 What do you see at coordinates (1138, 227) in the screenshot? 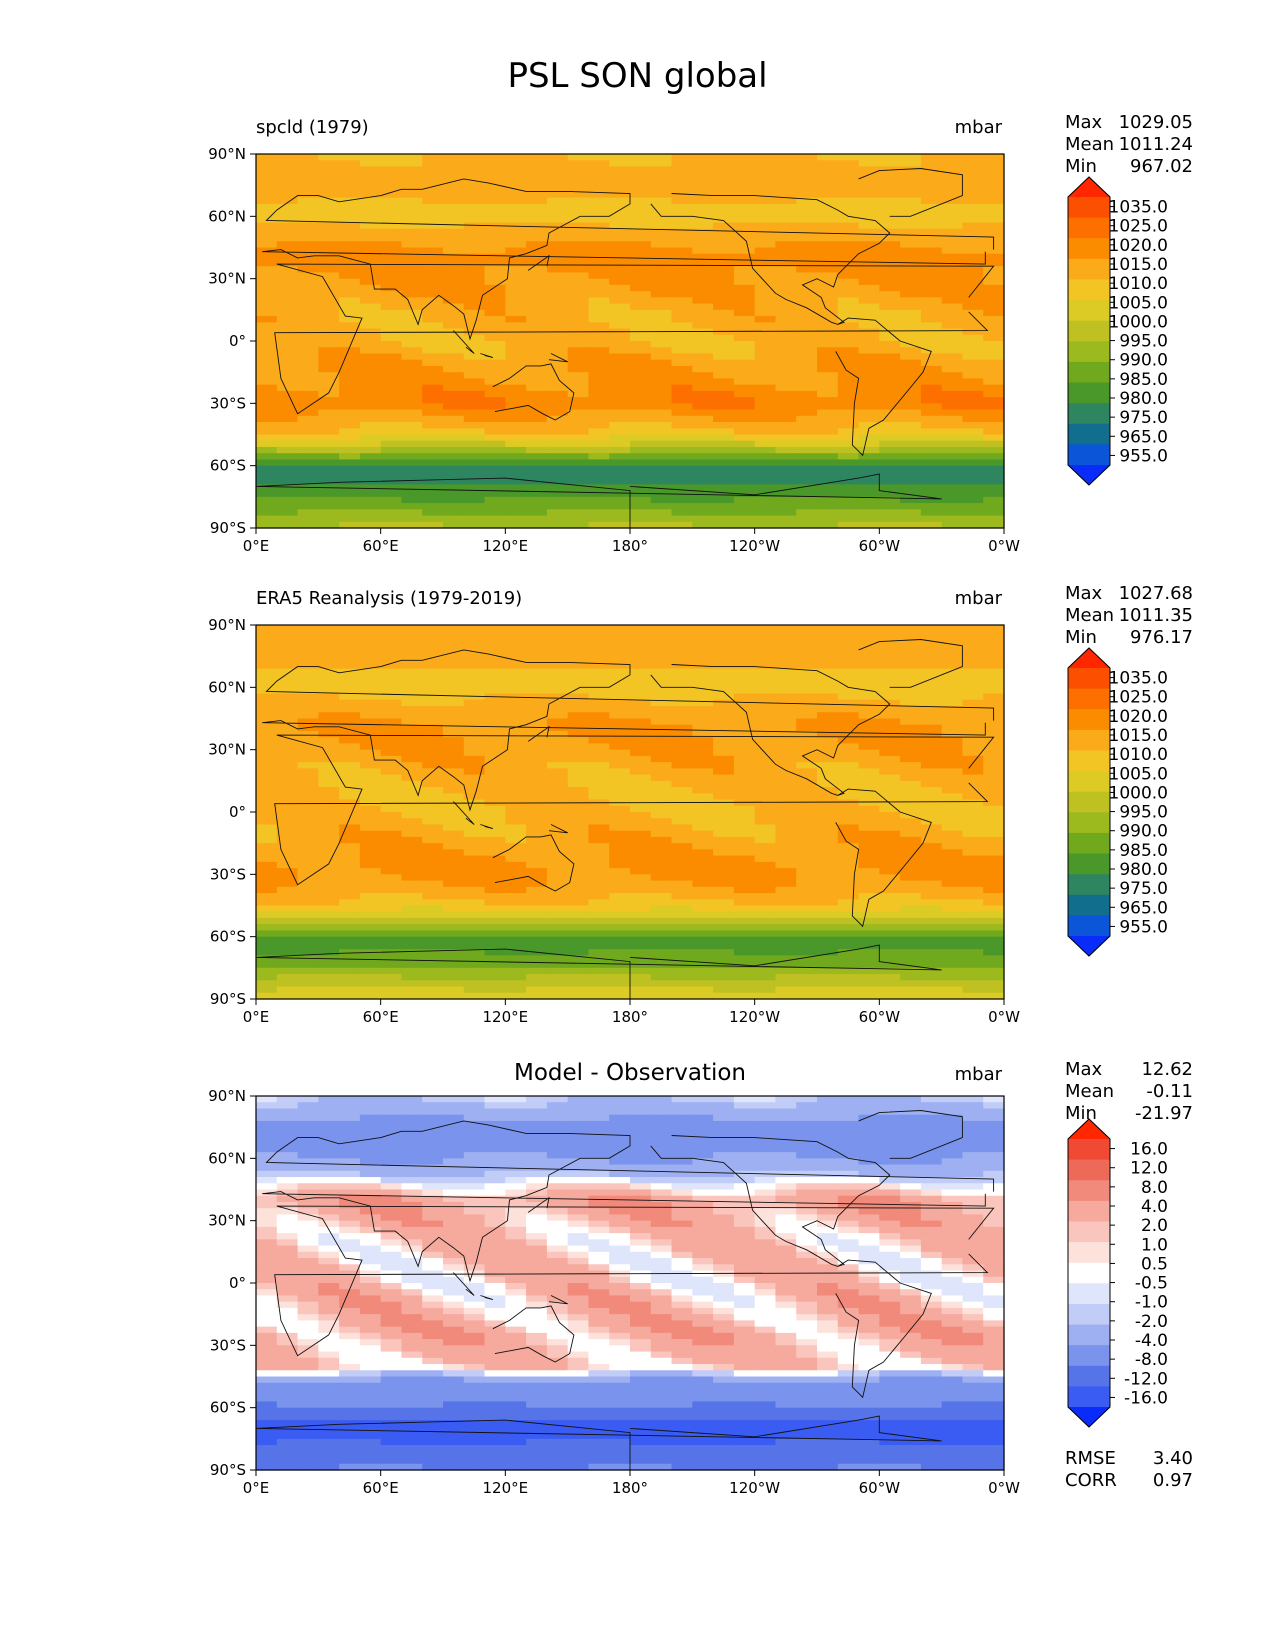
I see `colorbar-label: 1025.0` at bounding box center [1138, 227].